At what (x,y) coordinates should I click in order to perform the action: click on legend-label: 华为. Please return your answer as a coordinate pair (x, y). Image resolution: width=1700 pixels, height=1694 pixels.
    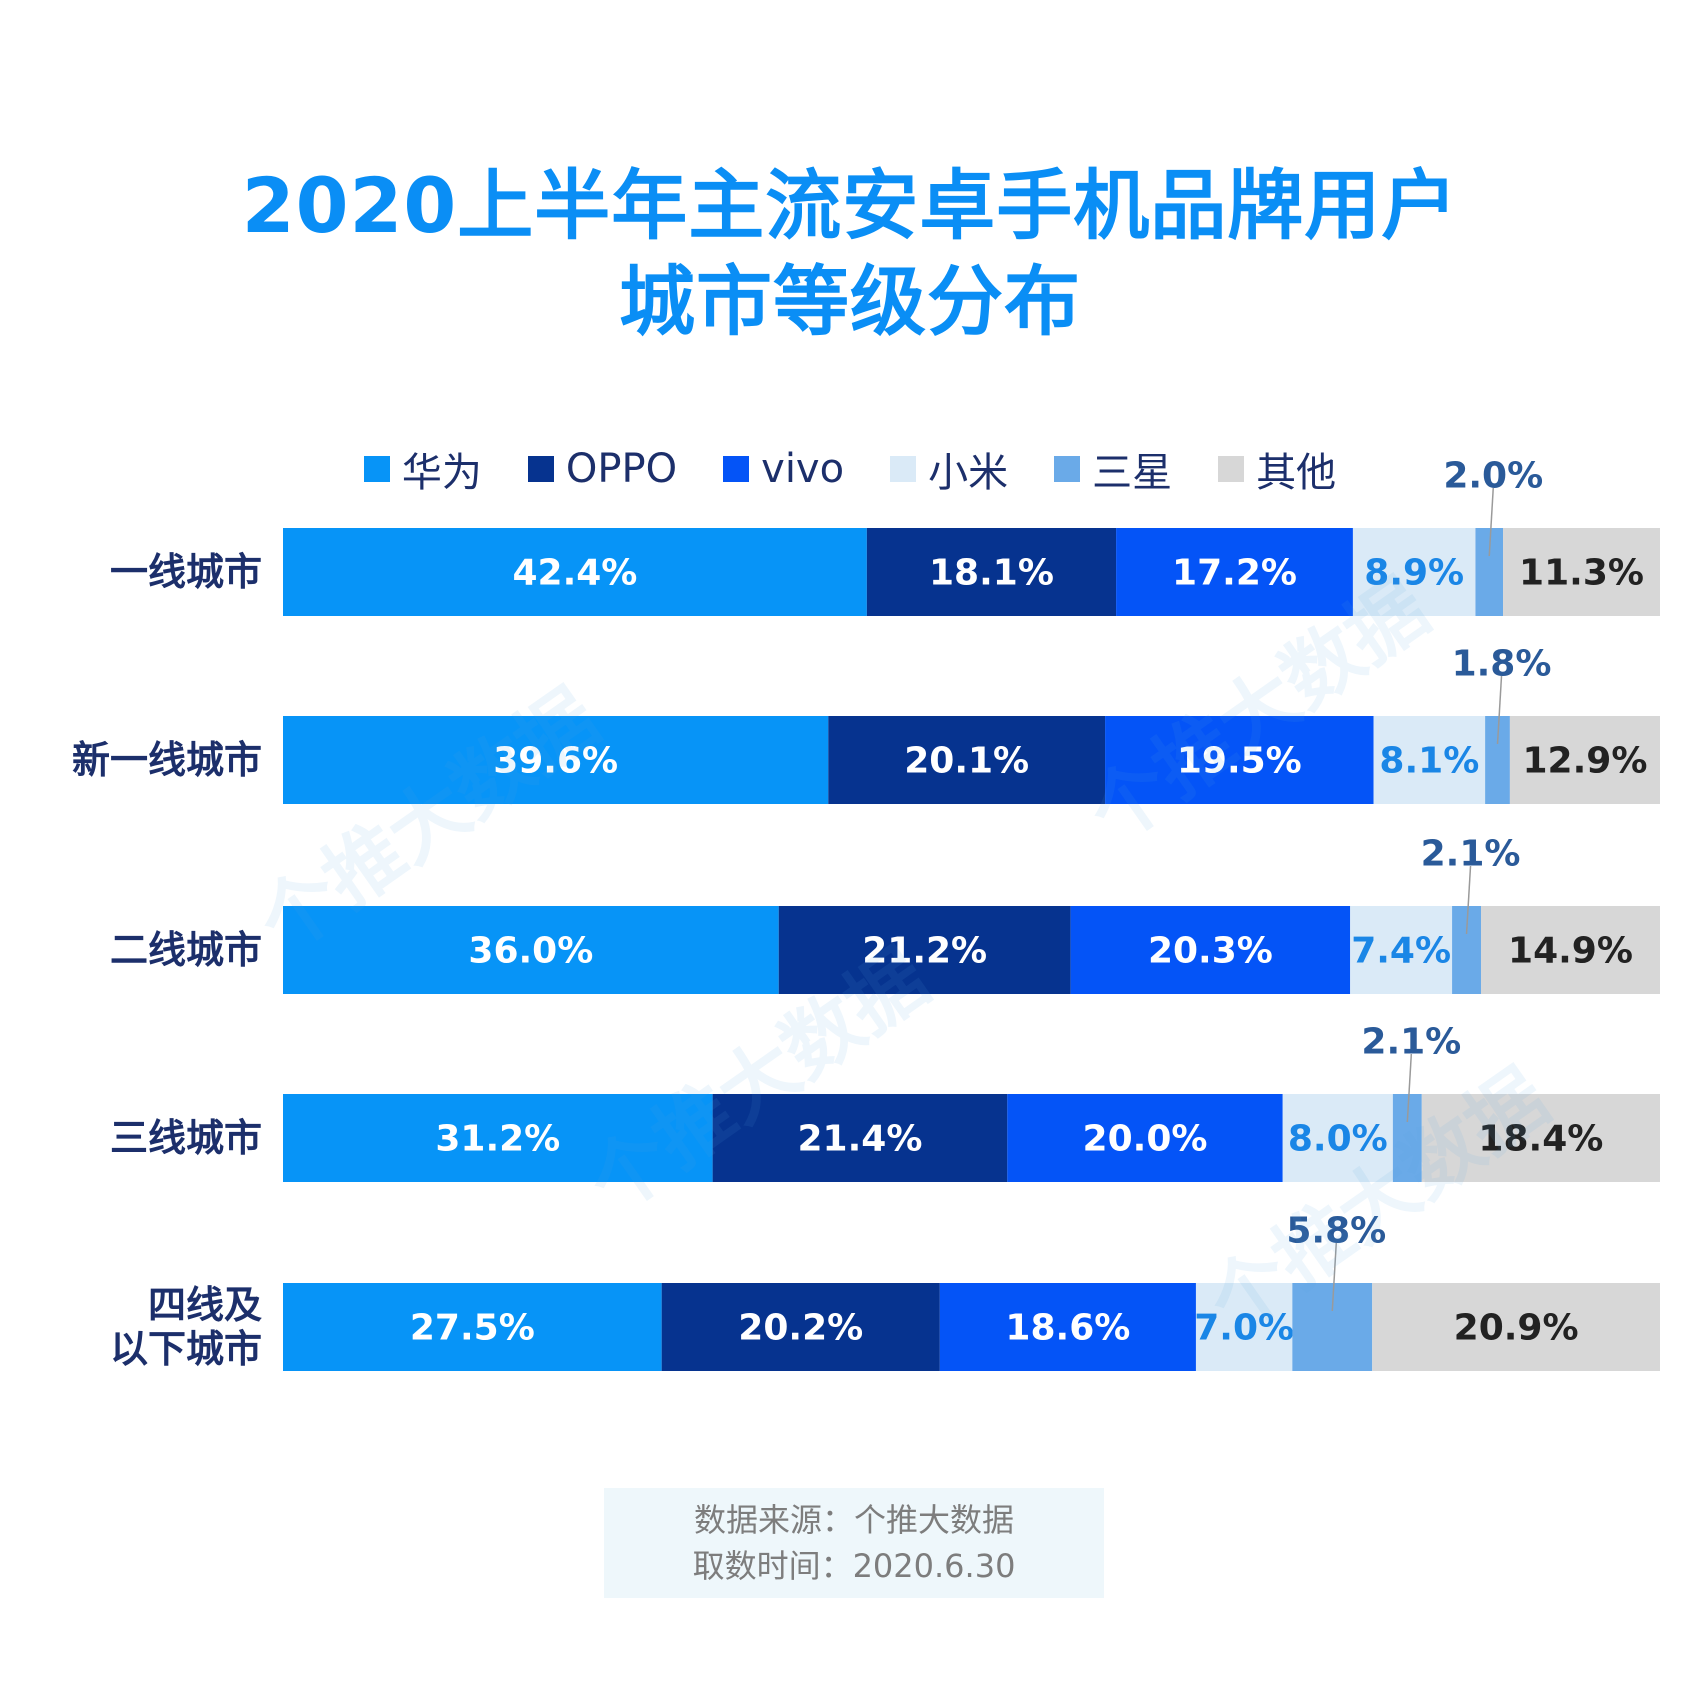
    Looking at the image, I should click on (441, 473).